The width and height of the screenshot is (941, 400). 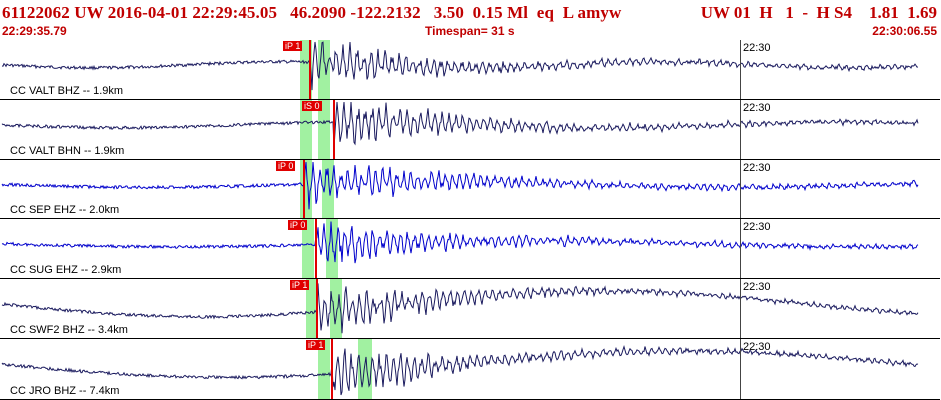 I want to click on trace-panel-sug-ehz: 22:30 iP 0 CC SUG EHZ -- 2.9km, so click(x=470, y=249).